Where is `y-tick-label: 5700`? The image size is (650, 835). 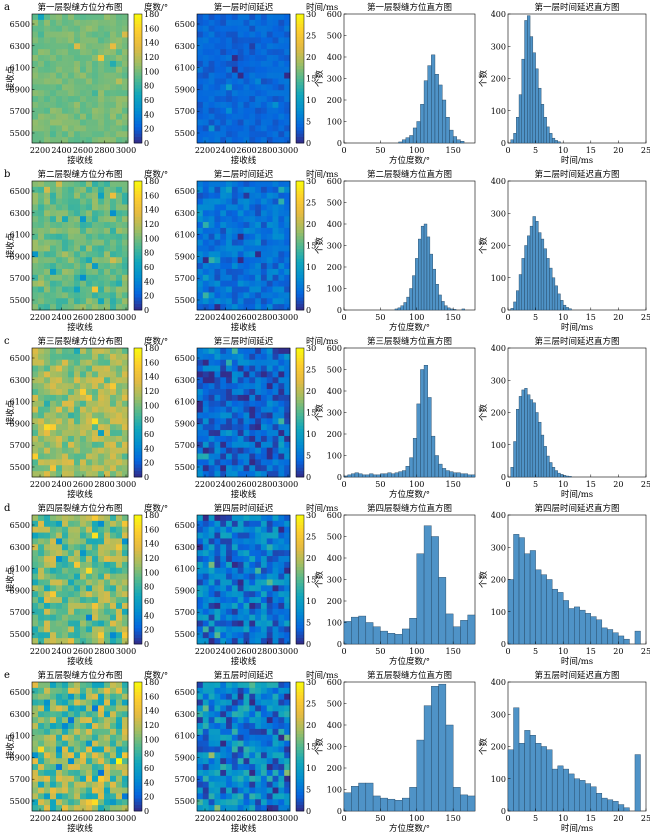
y-tick-label: 5700 is located at coordinates (185, 779).